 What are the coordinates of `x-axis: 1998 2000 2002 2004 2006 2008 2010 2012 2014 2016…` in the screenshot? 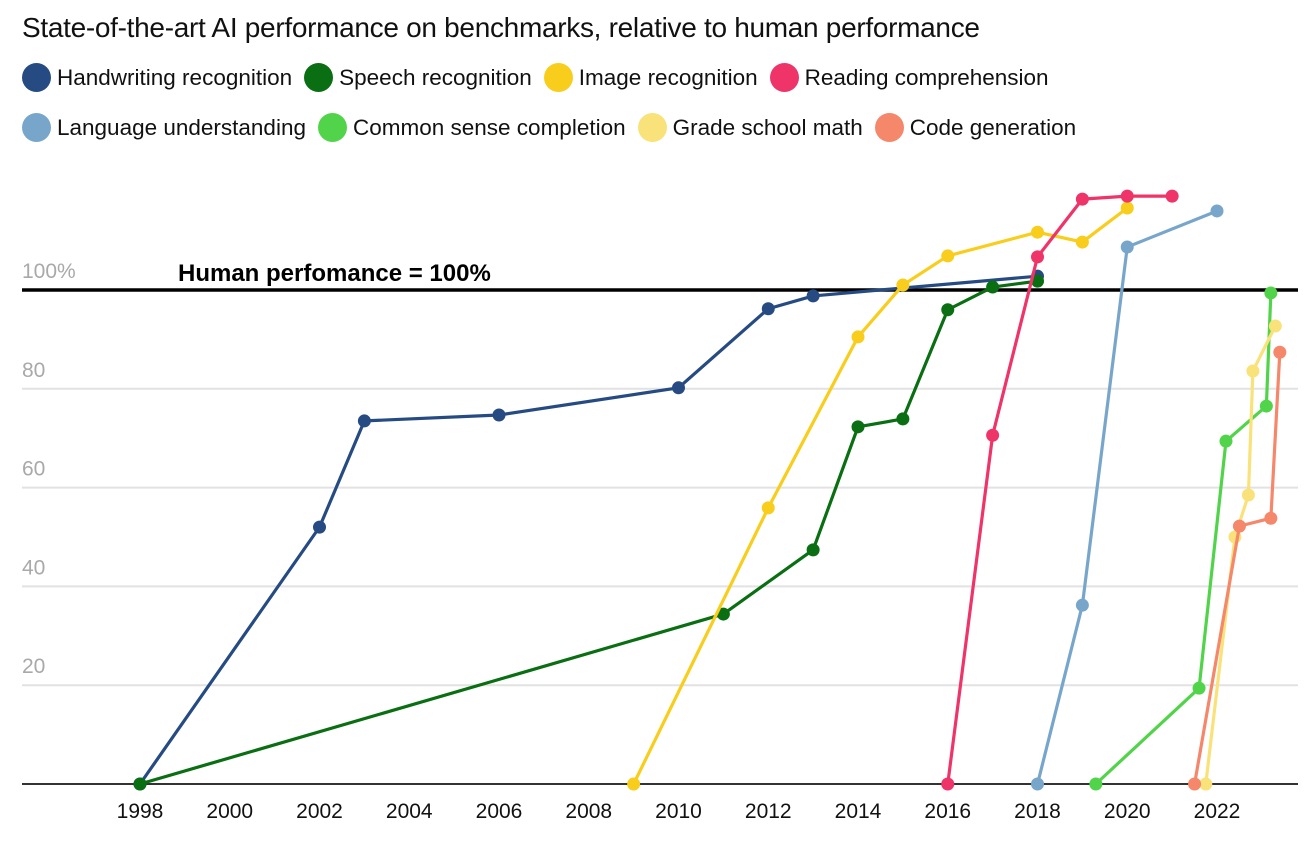 It's located at (660, 803).